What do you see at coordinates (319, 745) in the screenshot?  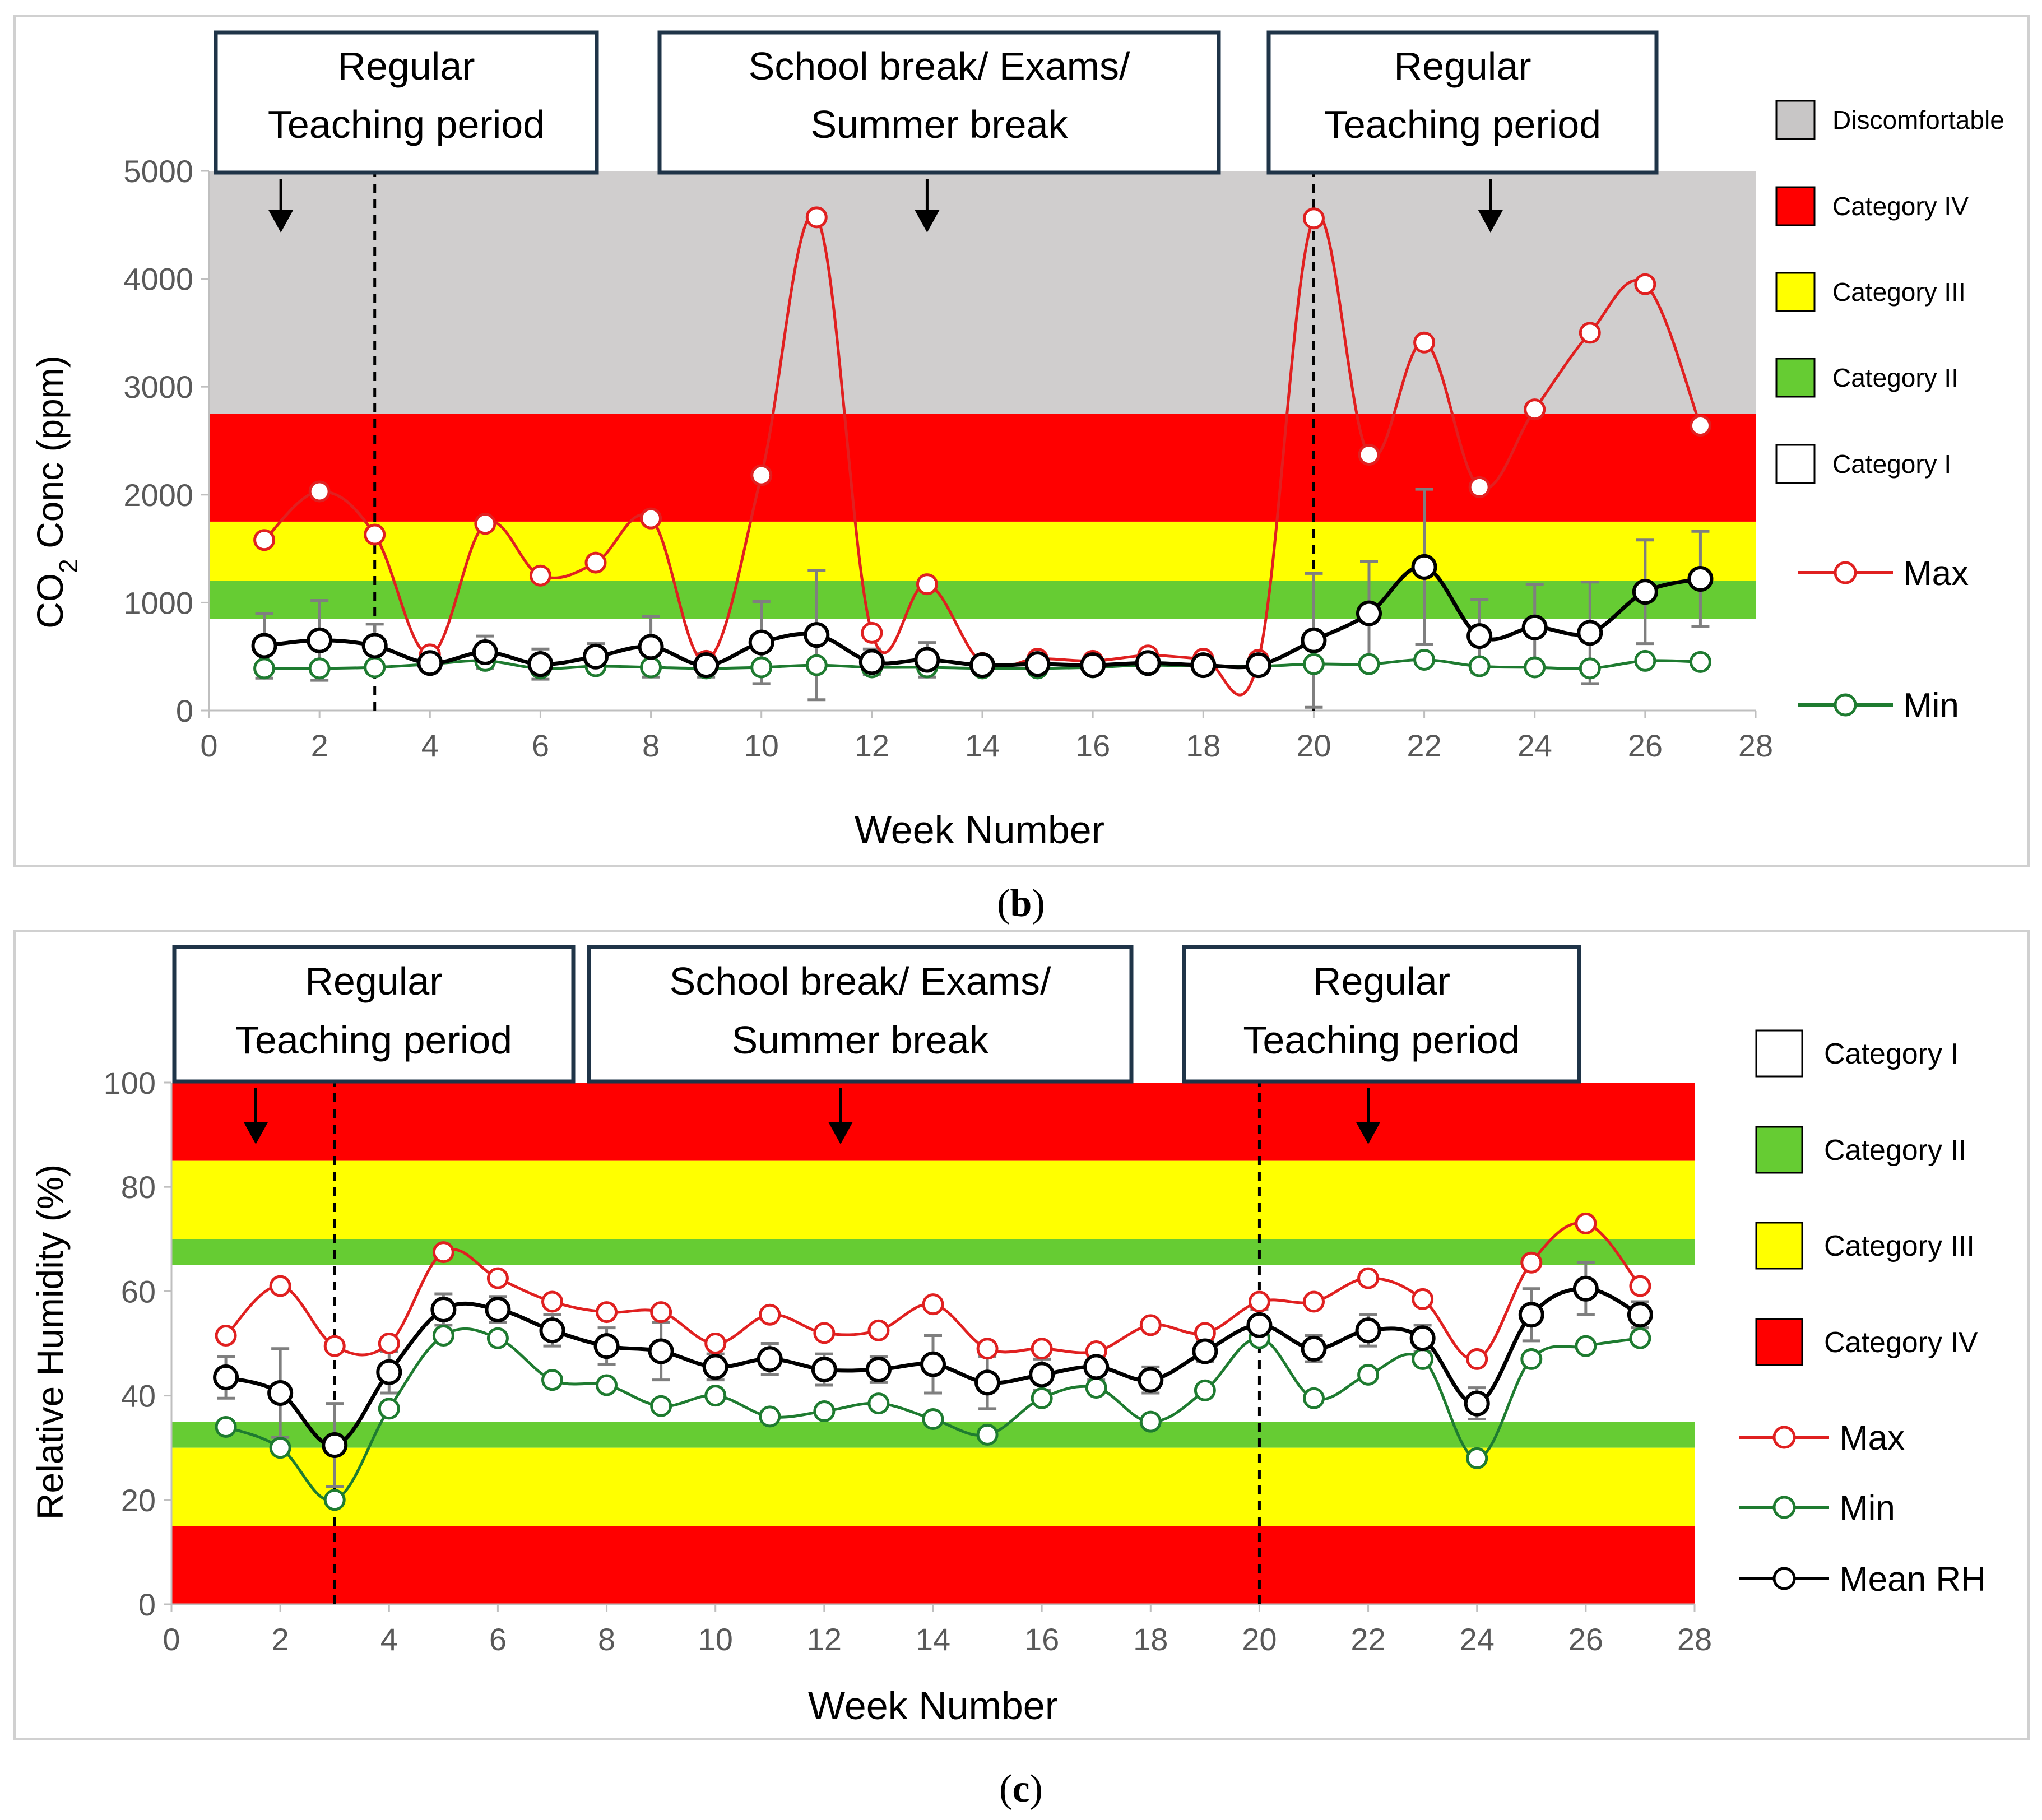 I see `x-tick-label: 2` at bounding box center [319, 745].